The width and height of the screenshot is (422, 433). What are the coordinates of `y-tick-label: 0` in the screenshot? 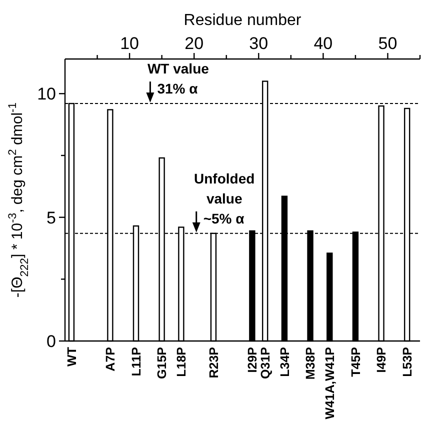 It's located at (51, 341).